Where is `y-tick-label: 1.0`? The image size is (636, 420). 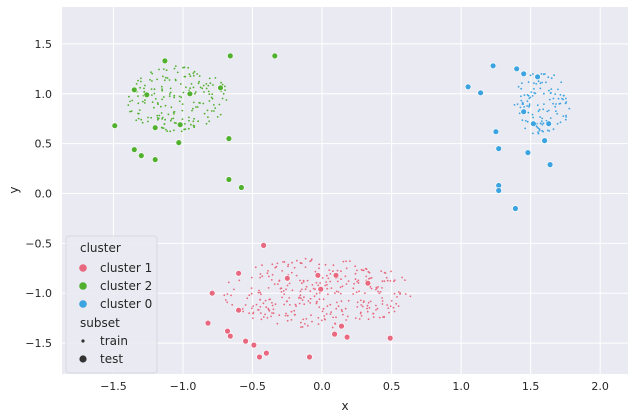 y-tick-label: 1.0 is located at coordinates (44, 94).